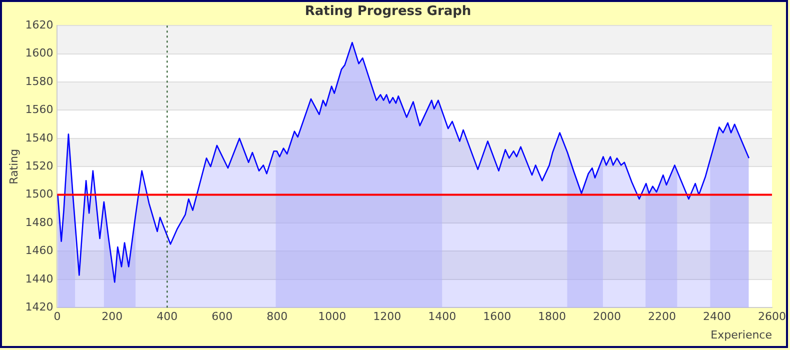 The width and height of the screenshot is (790, 350). Describe the element at coordinates (662, 317) in the screenshot. I see `x-tick-label: 2200` at that location.